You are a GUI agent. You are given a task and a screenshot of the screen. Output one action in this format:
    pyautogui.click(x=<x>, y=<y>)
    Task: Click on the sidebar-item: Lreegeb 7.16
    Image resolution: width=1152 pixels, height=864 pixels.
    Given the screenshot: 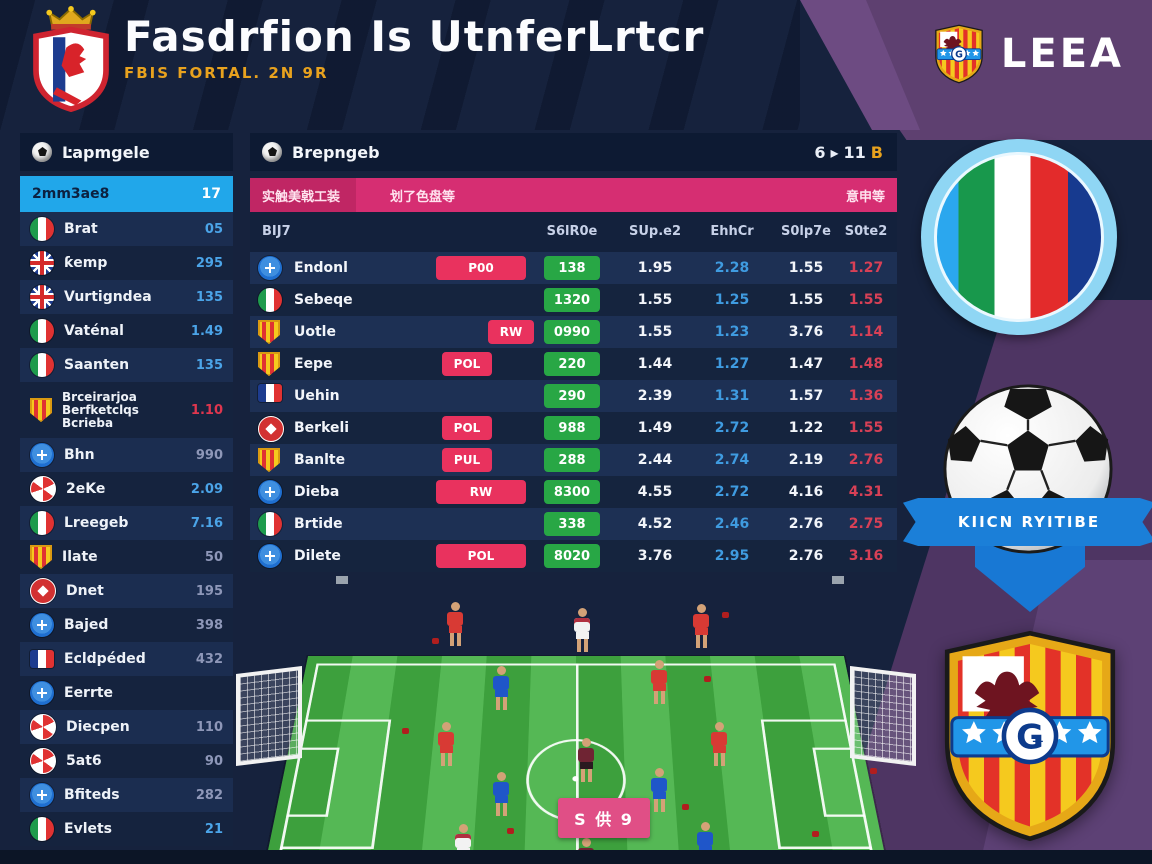 What is the action you would take?
    pyautogui.click(x=126, y=523)
    